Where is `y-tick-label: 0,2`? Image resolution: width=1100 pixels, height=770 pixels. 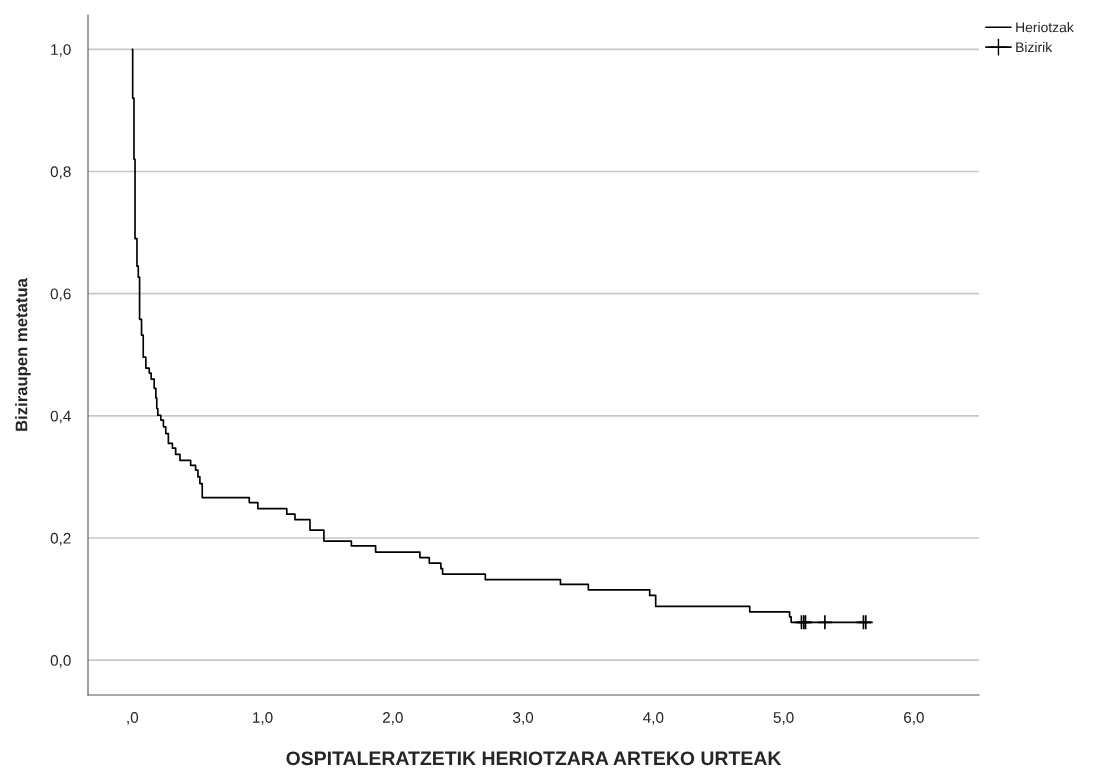
y-tick-label: 0,2 is located at coordinates (60, 539).